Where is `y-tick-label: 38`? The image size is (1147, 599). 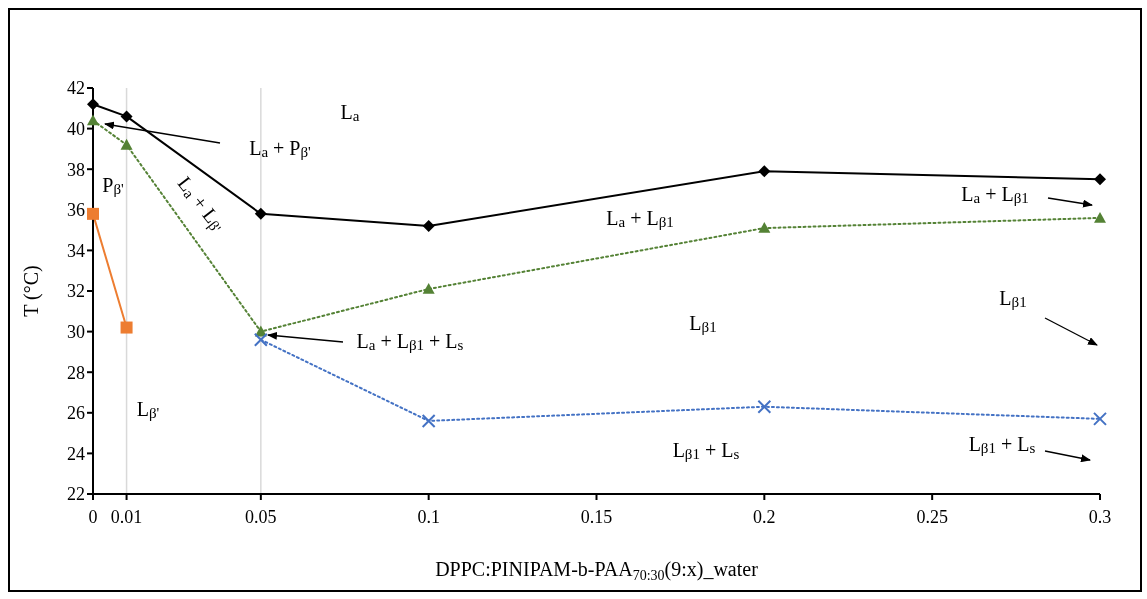 y-tick-label: 38 is located at coordinates (76, 169).